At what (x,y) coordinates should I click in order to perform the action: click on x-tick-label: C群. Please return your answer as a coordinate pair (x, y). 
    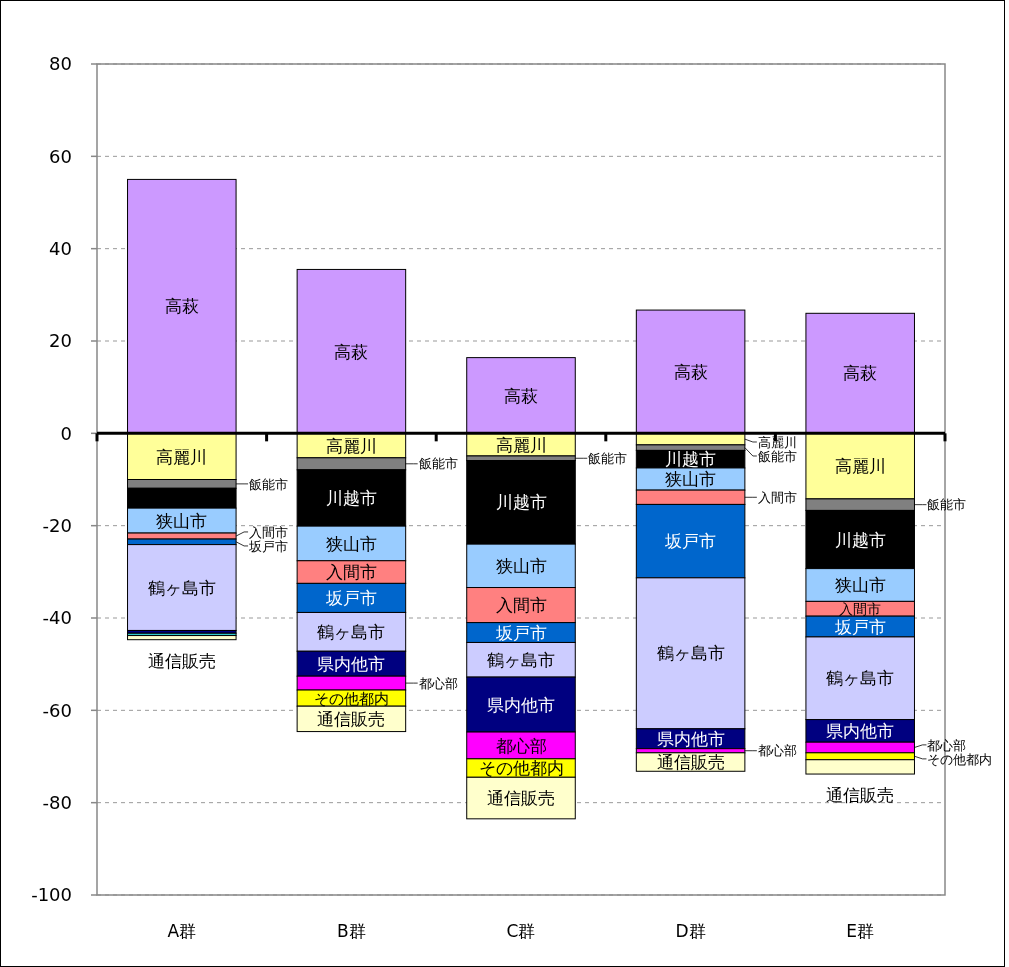
    Looking at the image, I should click on (521, 931).